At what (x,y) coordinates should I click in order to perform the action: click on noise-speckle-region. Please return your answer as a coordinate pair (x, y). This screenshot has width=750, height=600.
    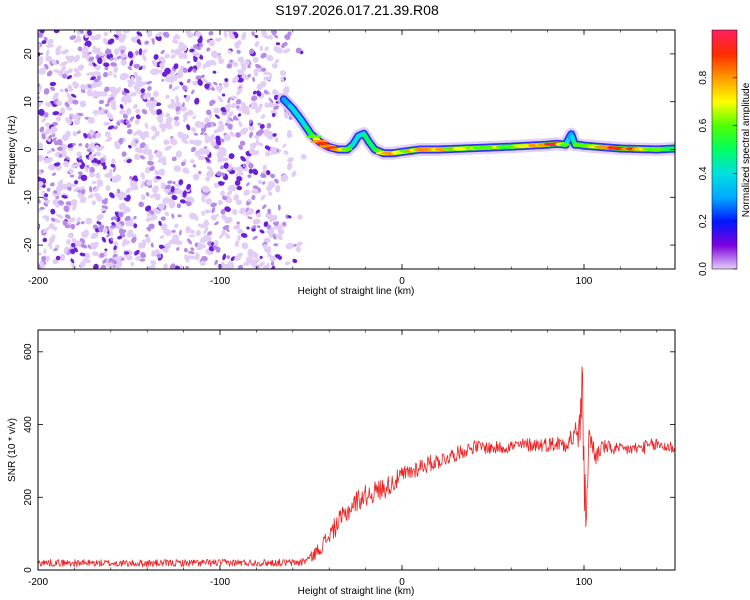
    Looking at the image, I should click on (172, 149).